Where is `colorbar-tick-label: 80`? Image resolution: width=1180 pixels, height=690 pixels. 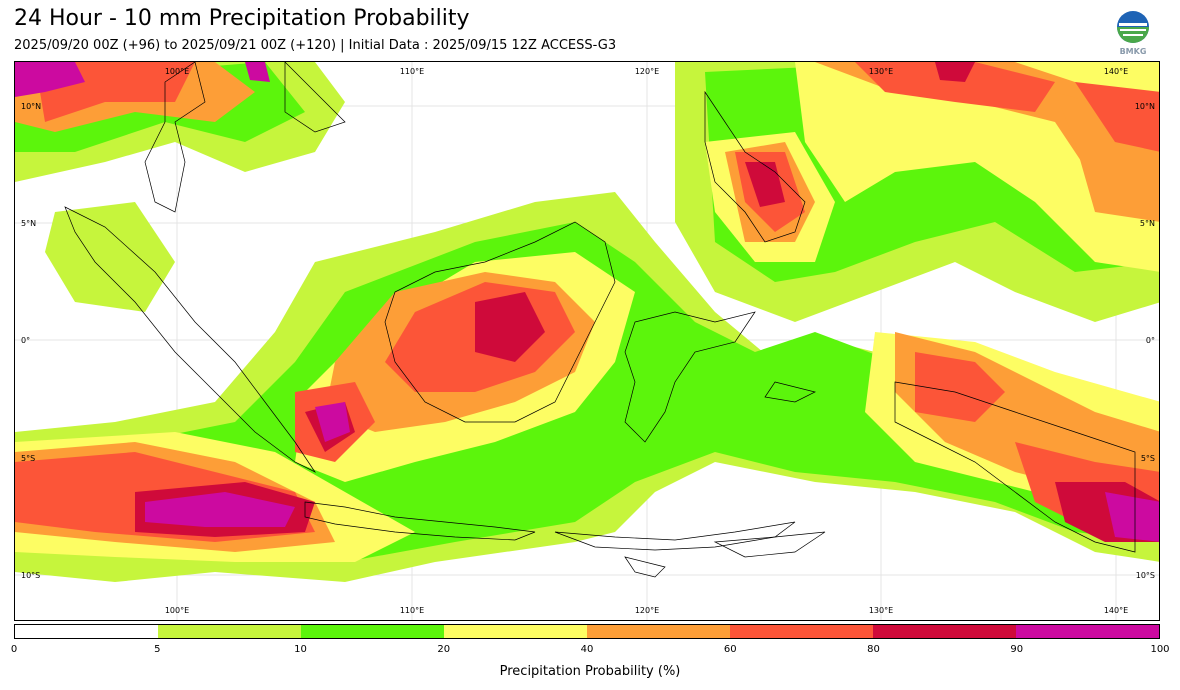 colorbar-tick-label: 80 is located at coordinates (873, 649).